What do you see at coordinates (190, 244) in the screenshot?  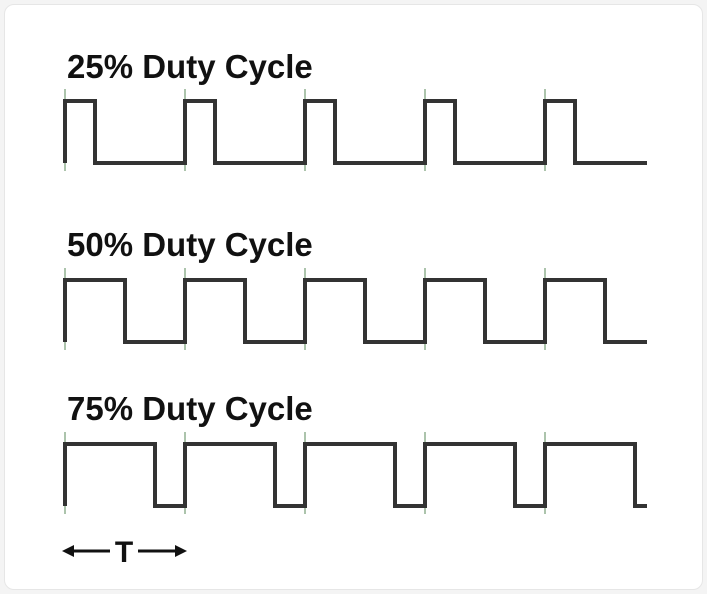 I see `waveform-title-50: 50% Duty Cycle` at bounding box center [190, 244].